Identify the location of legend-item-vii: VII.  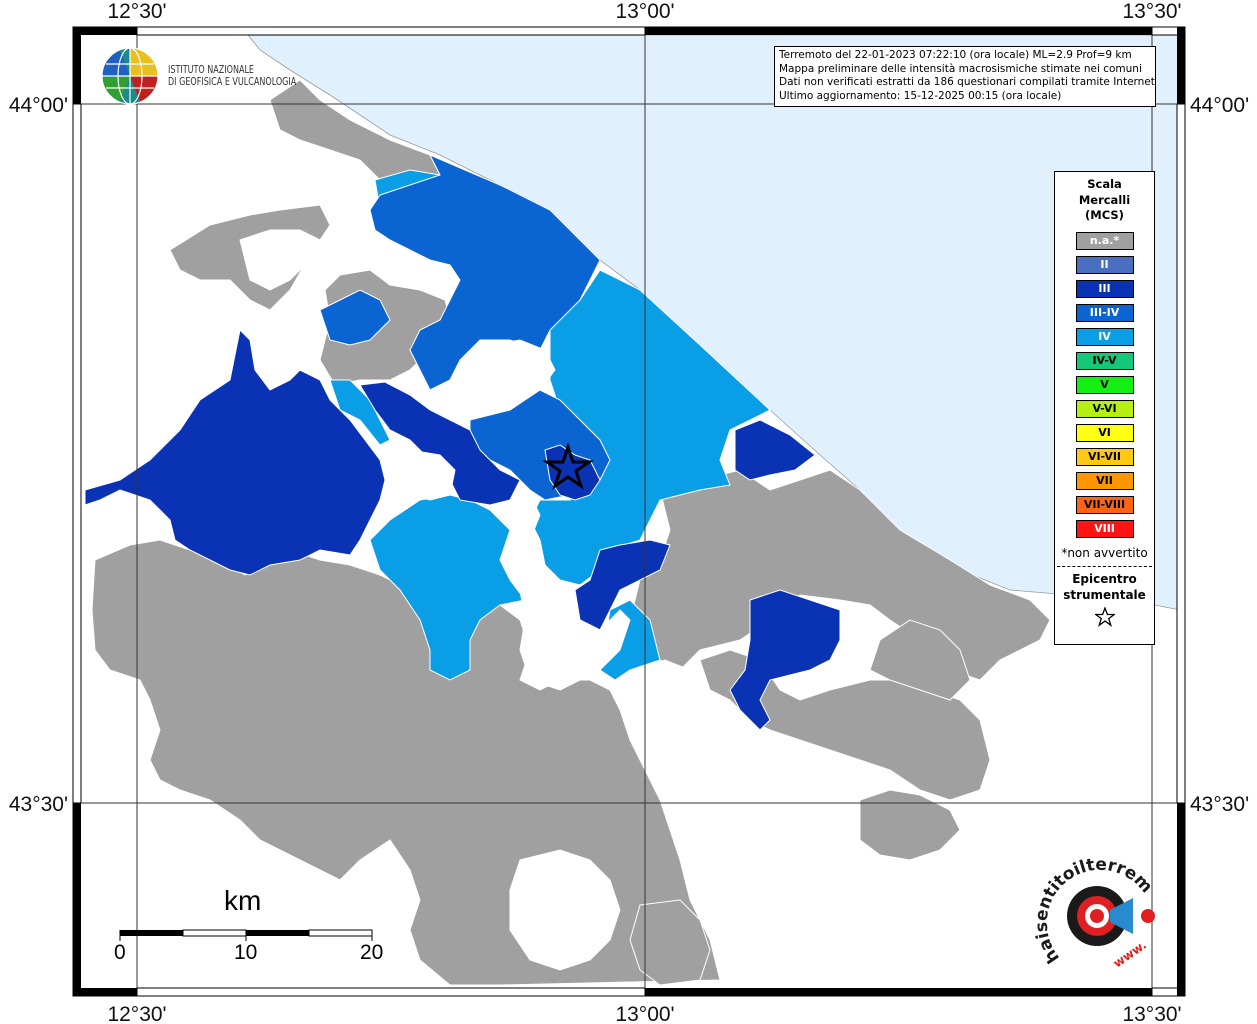
(1104, 480).